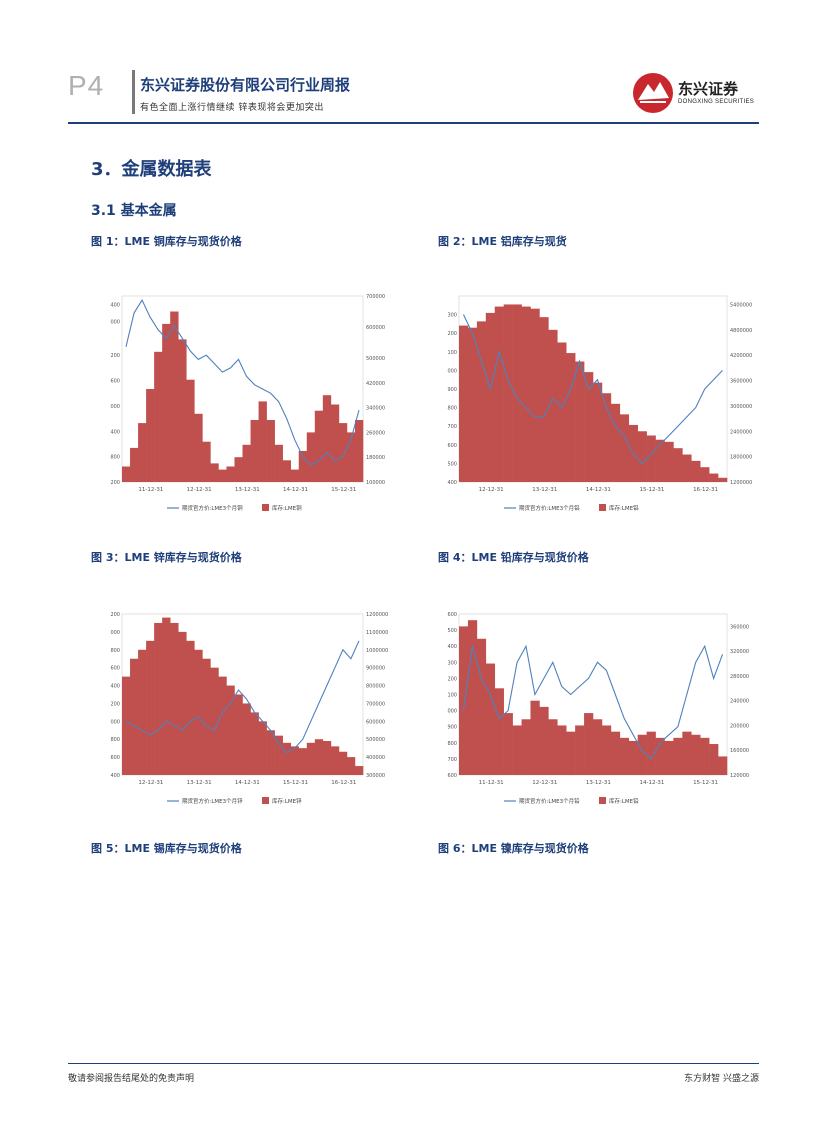 This screenshot has height=1122, width=827. What do you see at coordinates (452, 409) in the screenshot?
I see `y-left-tick-label: 1800` at bounding box center [452, 409].